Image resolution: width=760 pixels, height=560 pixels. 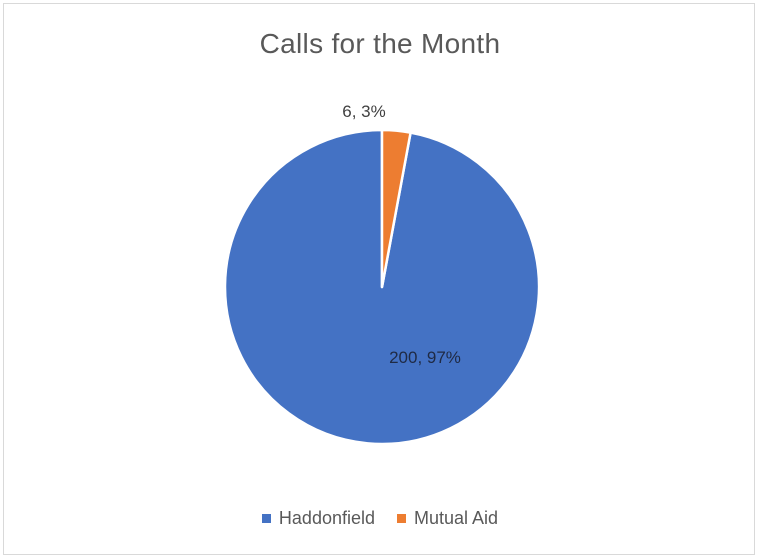 What do you see at coordinates (326, 518) in the screenshot?
I see `legend-label-haddonfield: Haddonfield` at bounding box center [326, 518].